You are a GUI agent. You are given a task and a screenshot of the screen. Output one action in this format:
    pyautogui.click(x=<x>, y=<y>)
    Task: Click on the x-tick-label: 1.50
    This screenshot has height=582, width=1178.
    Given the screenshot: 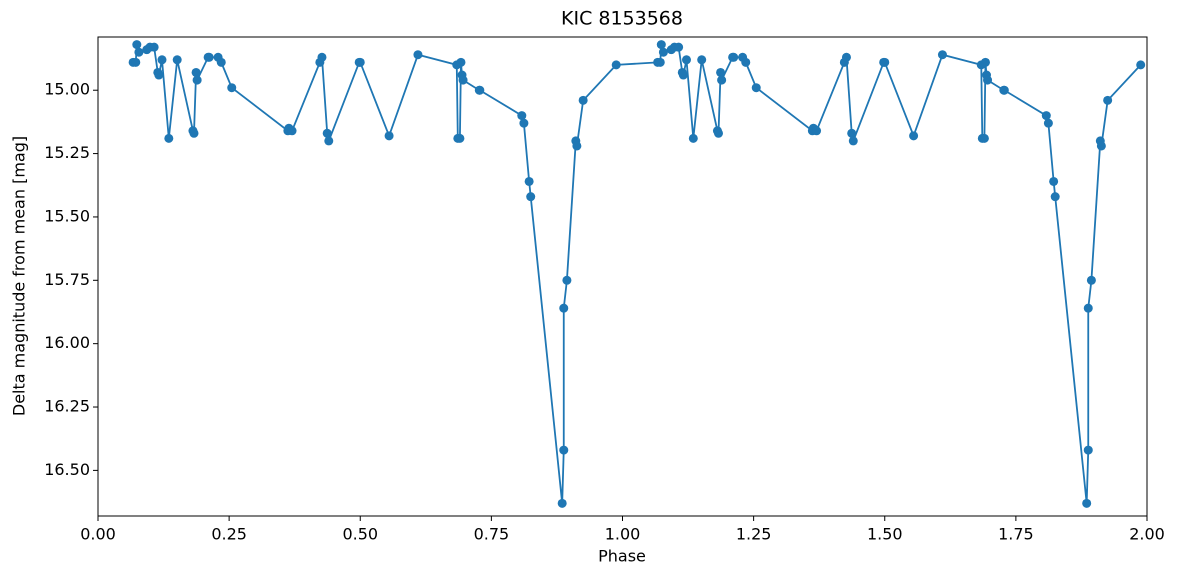 What is the action you would take?
    pyautogui.click(x=885, y=534)
    